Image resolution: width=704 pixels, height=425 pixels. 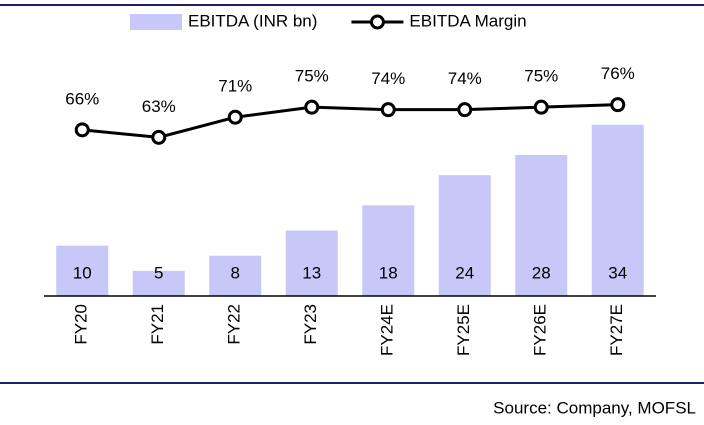 I want to click on bar-label: 8, so click(x=235, y=272).